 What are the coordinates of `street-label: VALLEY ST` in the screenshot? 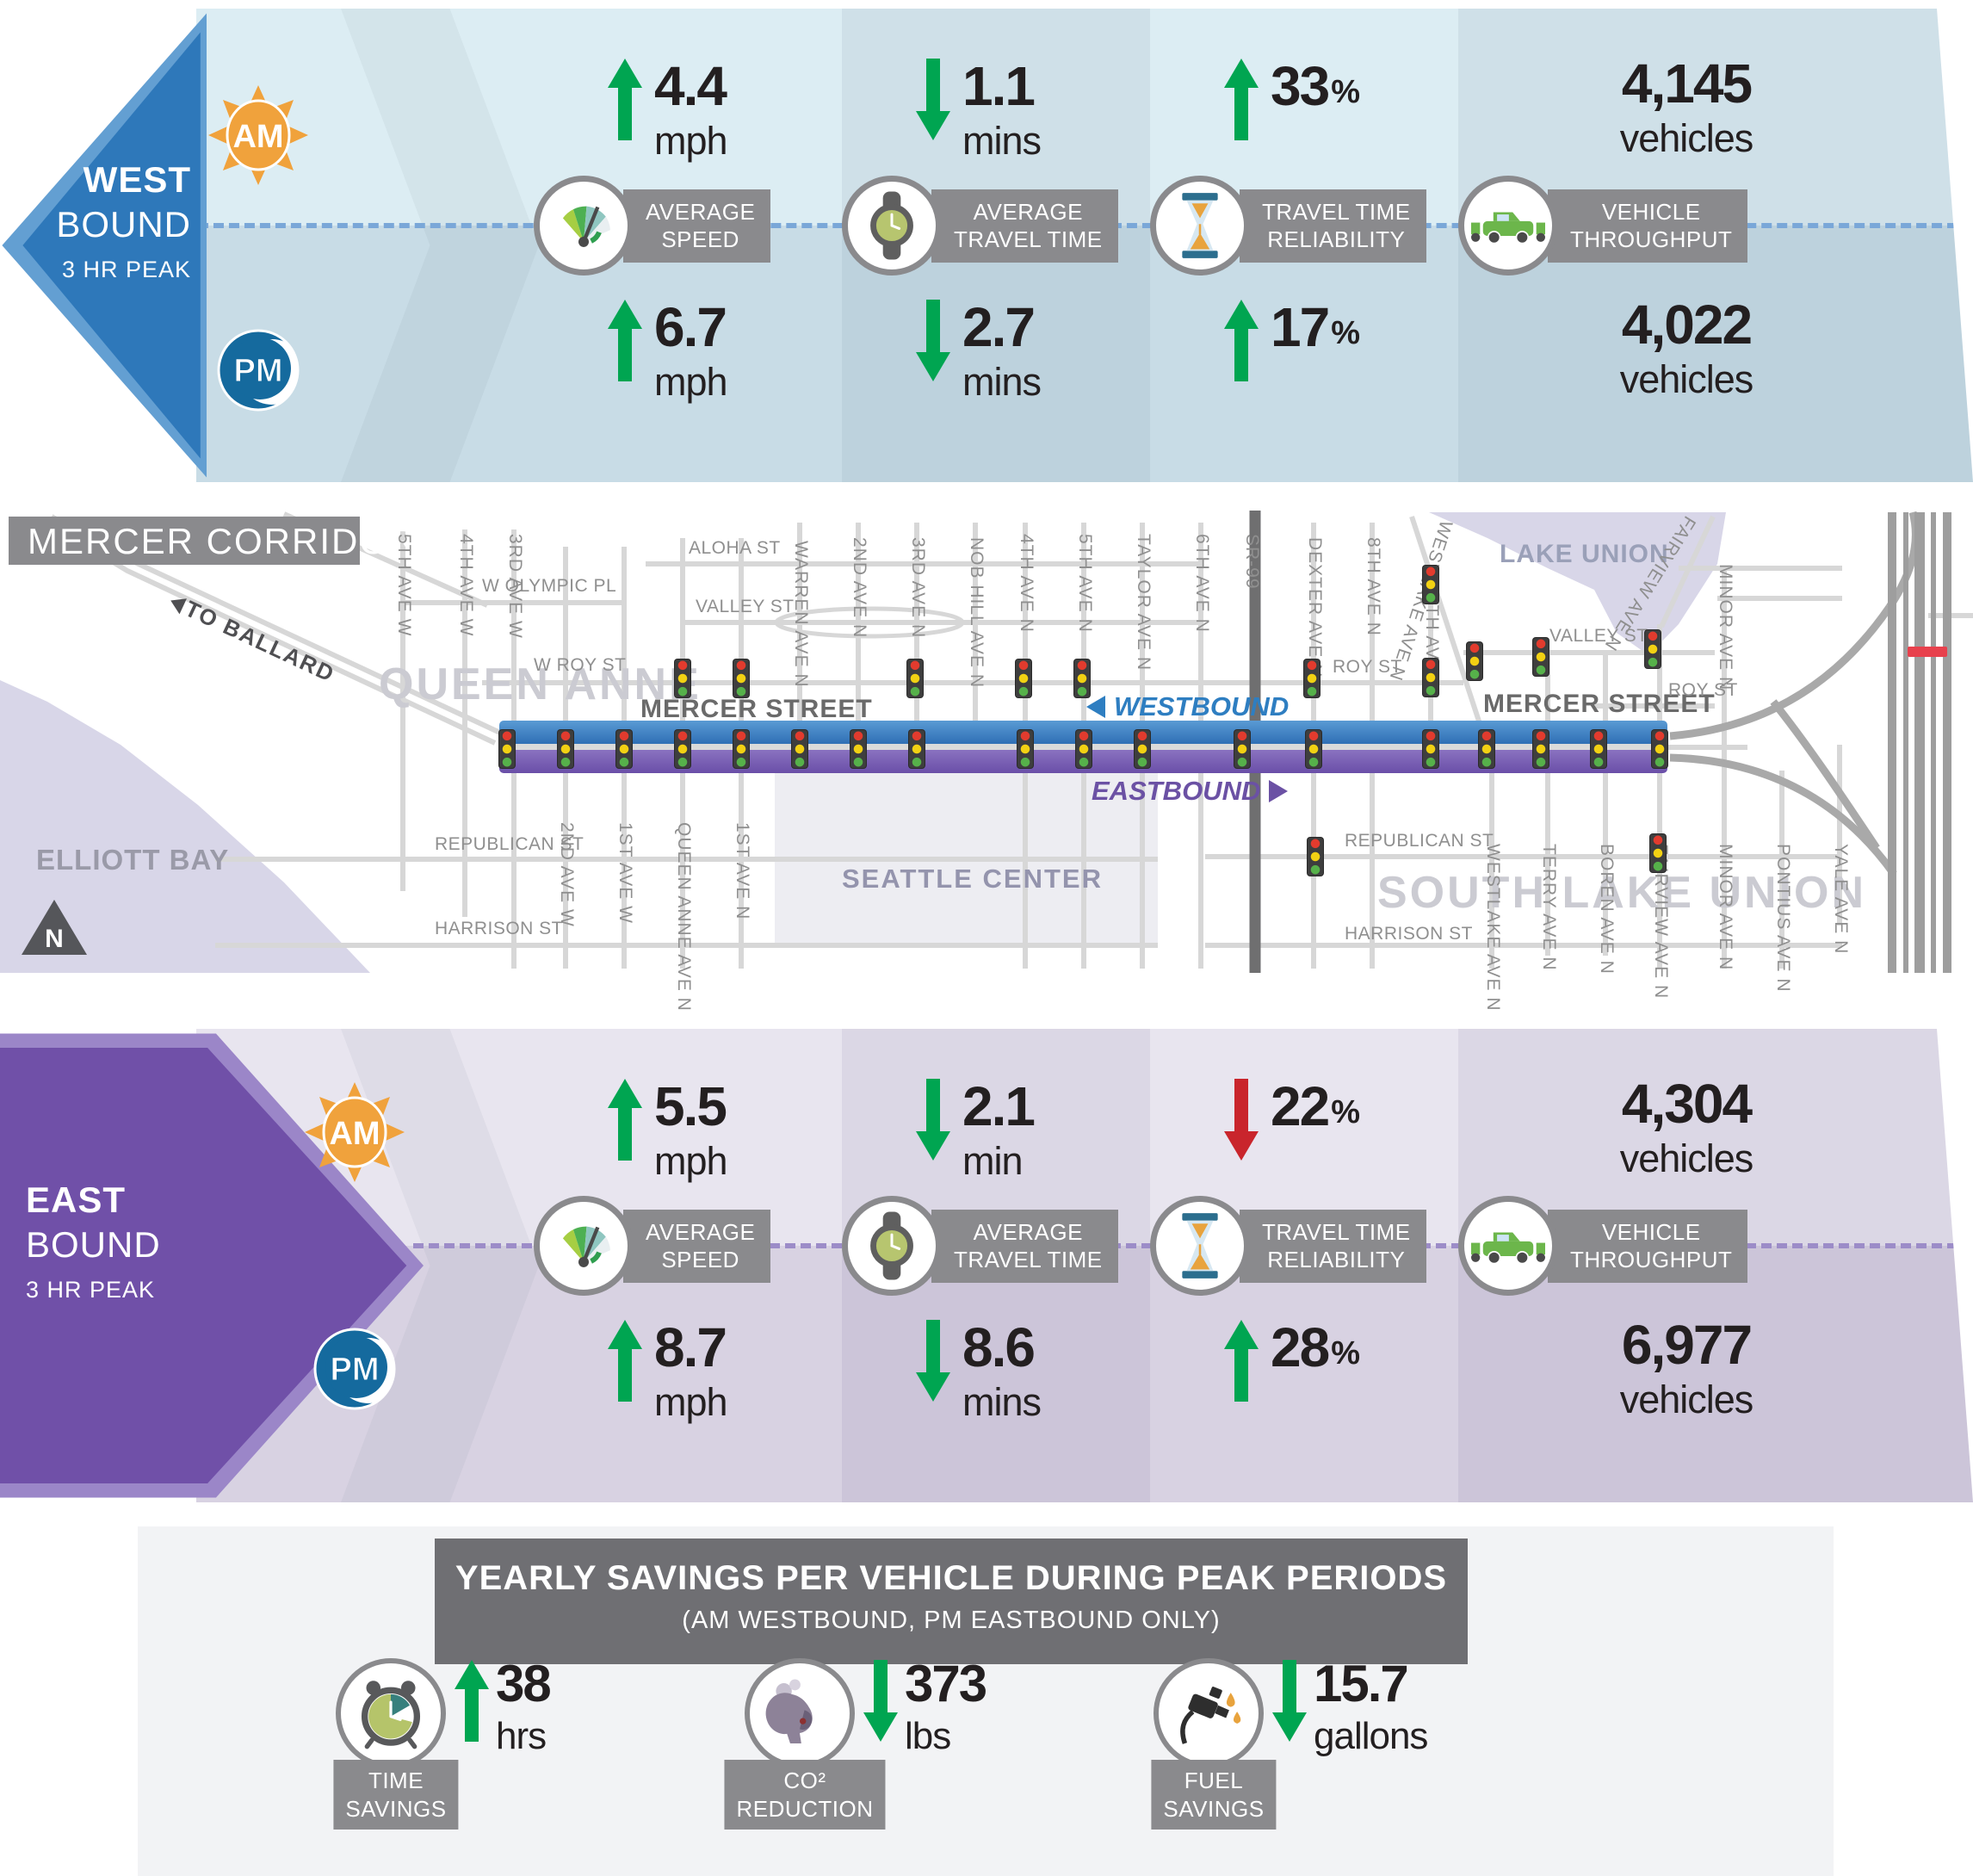 It's located at (1599, 636).